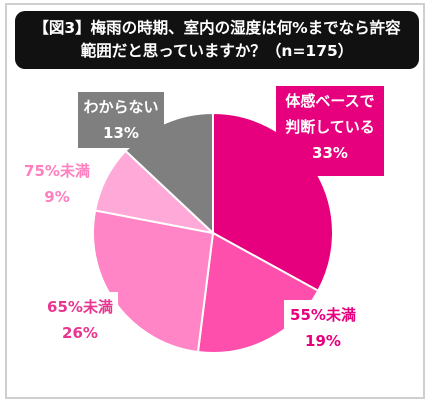 The height and width of the screenshot is (405, 430). Describe the element at coordinates (56, 197) in the screenshot. I see `slice-value-label-3: 9%` at that location.